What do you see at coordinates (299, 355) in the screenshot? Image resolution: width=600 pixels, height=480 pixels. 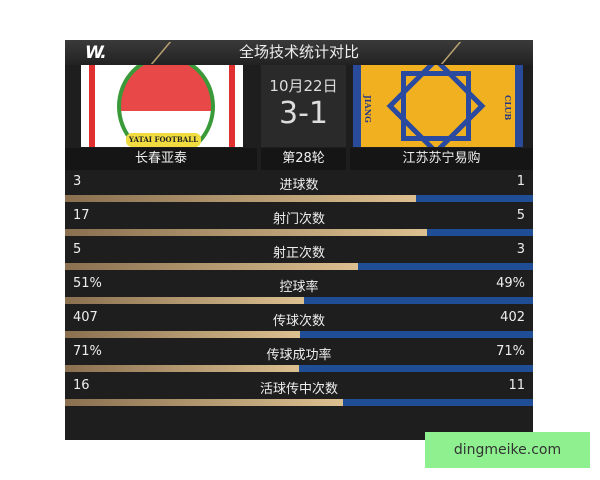 I see `stat-label: 传球成功率` at bounding box center [299, 355].